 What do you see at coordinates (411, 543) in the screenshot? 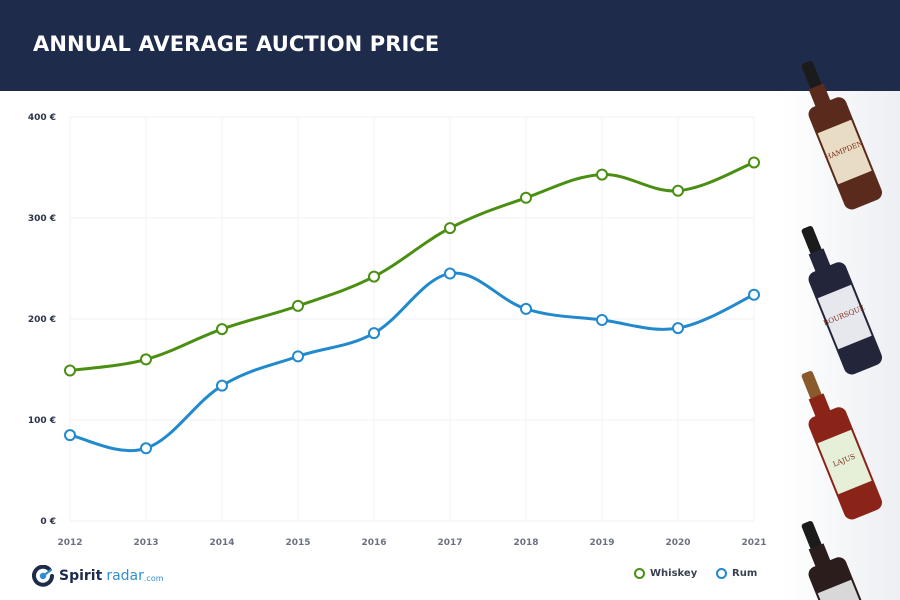
I see `x-axis: 2012 2013 2014 2015 2016 2017 2018 2019 2020 2021` at bounding box center [411, 543].